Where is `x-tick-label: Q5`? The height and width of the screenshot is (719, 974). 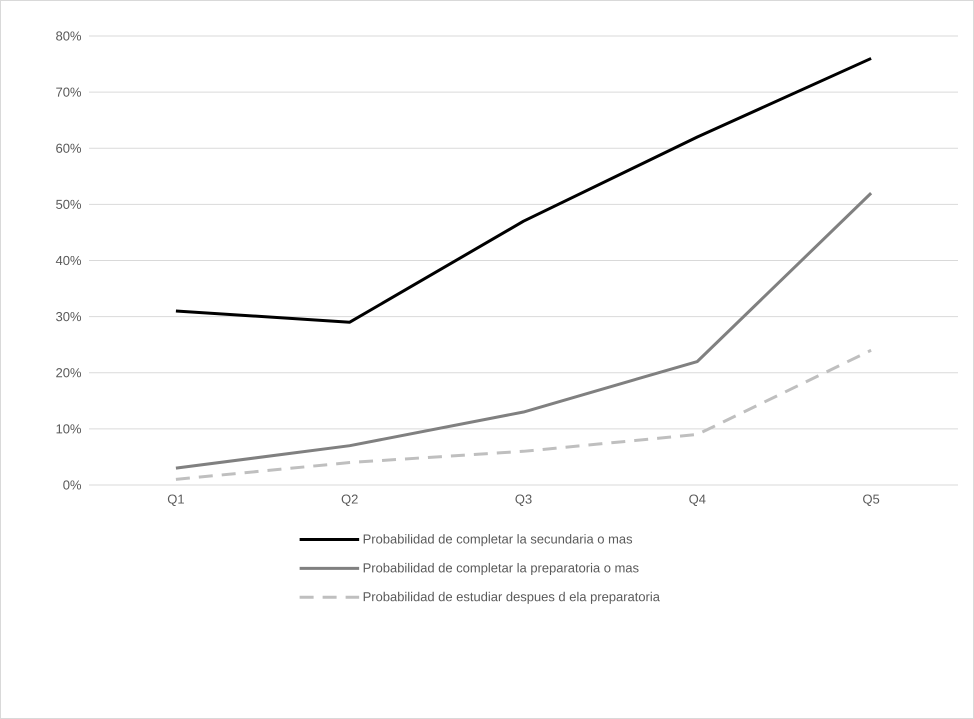 x-tick-label: Q5 is located at coordinates (871, 500).